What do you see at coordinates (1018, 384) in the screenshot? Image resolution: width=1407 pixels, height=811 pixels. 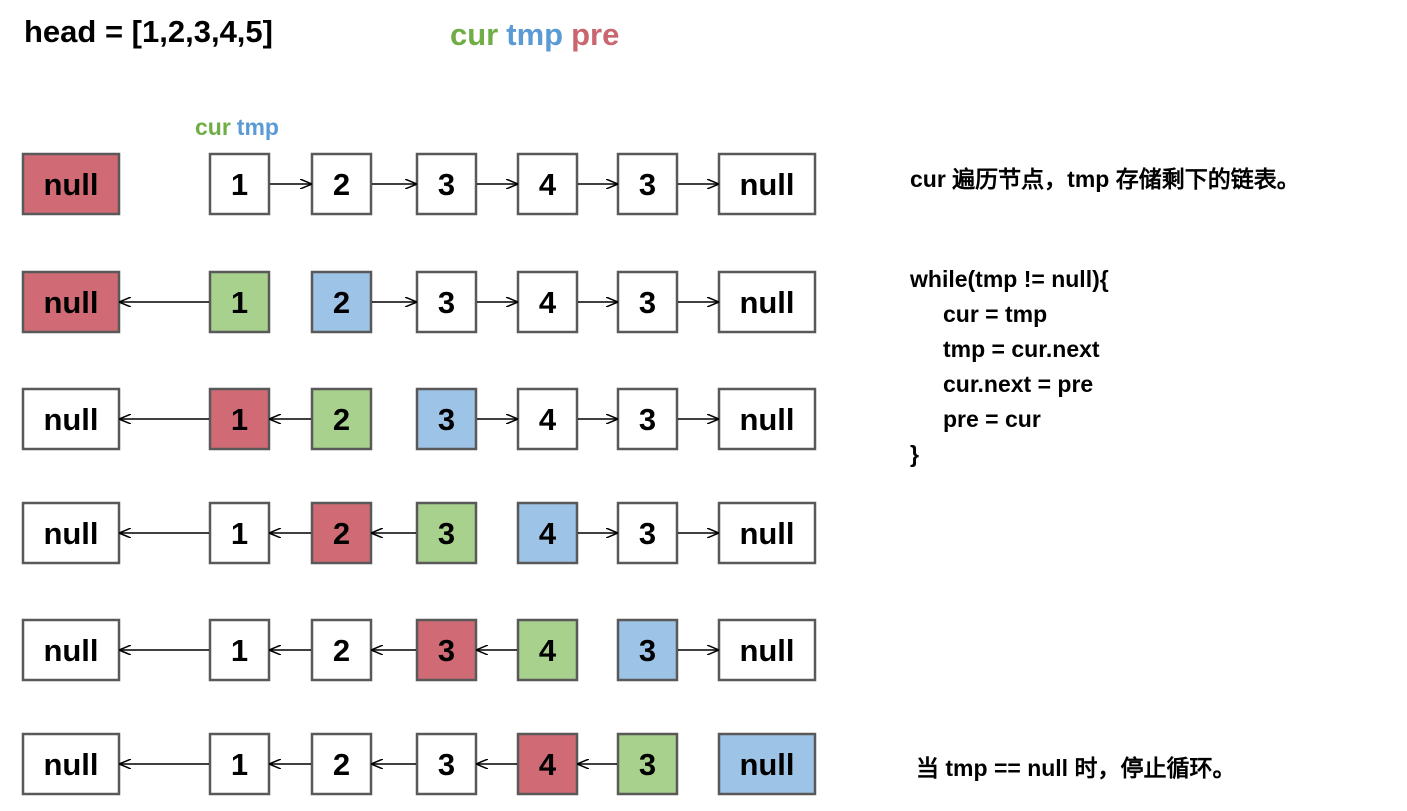 I see `code-line: cur.next = pre` at bounding box center [1018, 384].